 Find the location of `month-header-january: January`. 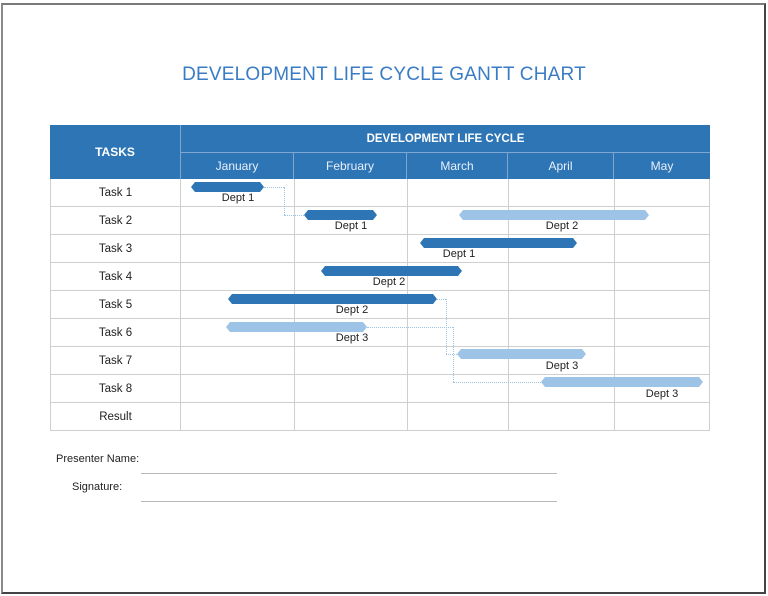

month-header-january: January is located at coordinates (237, 166).